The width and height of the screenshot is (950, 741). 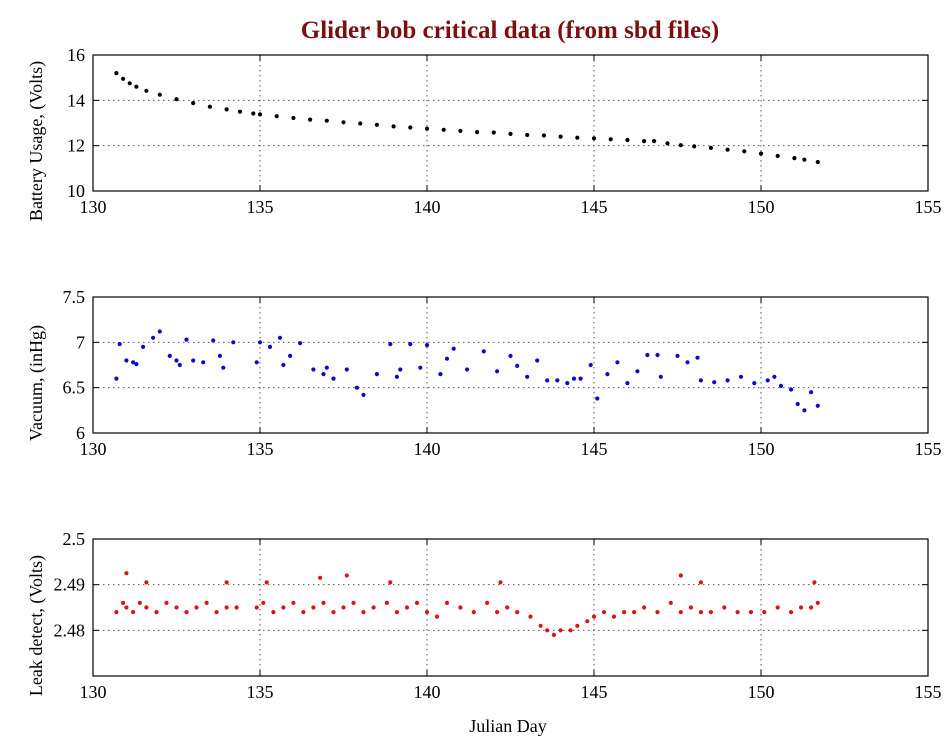 I want to click on y-tick-label: 16, so click(x=76, y=55).